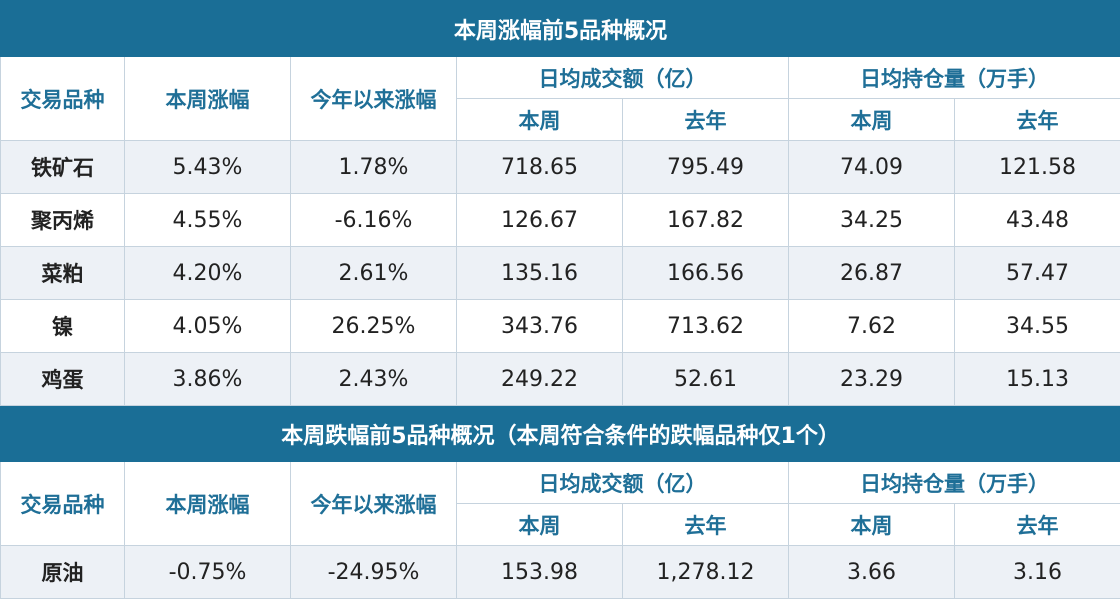 Image resolution: width=1120 pixels, height=600 pixels. What do you see at coordinates (373, 167) in the screenshot?
I see `ytd-change: 1.78%` at bounding box center [373, 167].